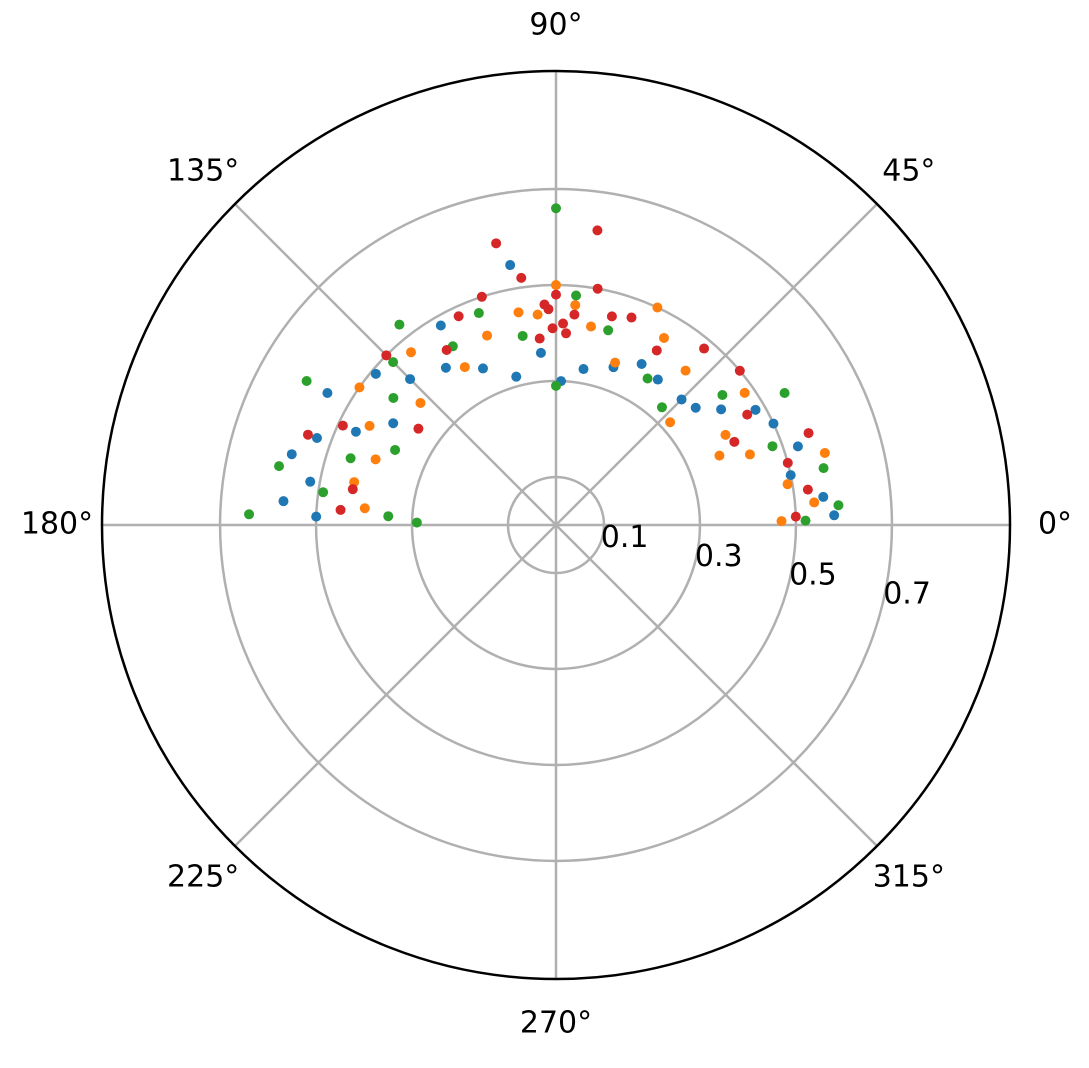  What do you see at coordinates (907, 593) in the screenshot?
I see `r-tick-label: 0.7` at bounding box center [907, 593].